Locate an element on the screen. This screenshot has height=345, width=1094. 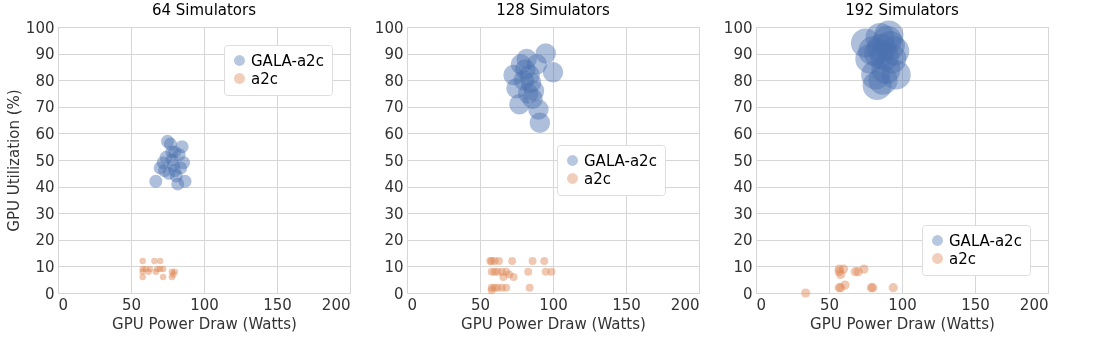
y-axis-title: GPU Utilization (%) is located at coordinates (13, 160).